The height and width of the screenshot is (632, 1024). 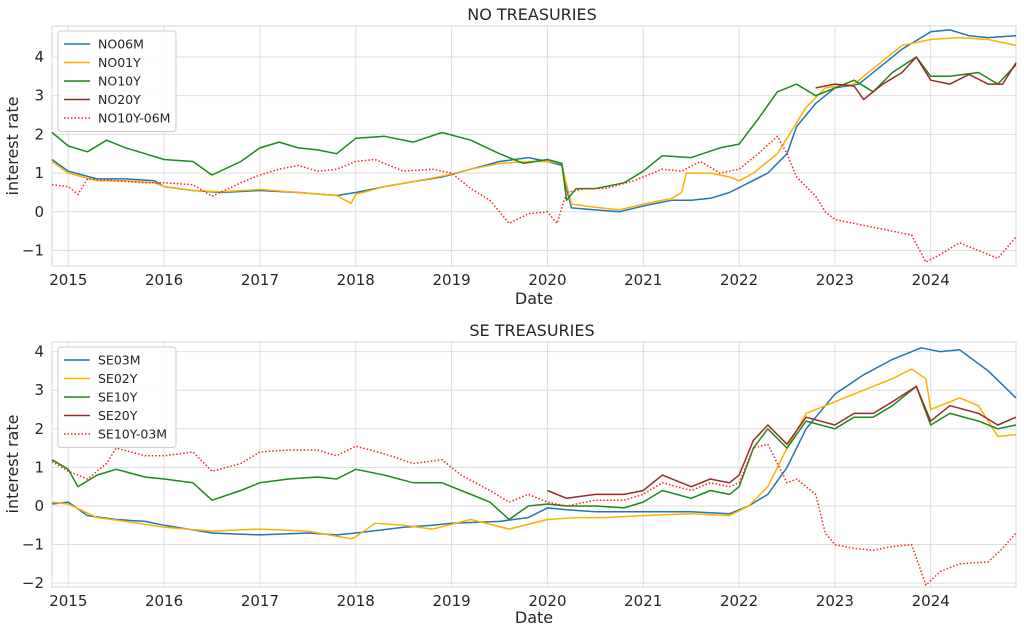 What do you see at coordinates (782, 442) in the screenshot?
I see `series-line-se20y` at bounding box center [782, 442].